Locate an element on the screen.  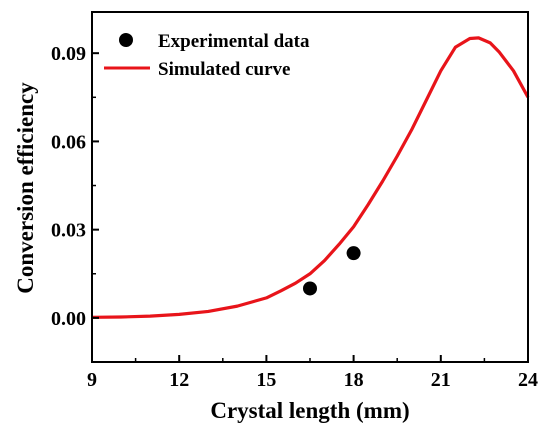
y-tick-label: 0.00 is located at coordinates (68, 319).